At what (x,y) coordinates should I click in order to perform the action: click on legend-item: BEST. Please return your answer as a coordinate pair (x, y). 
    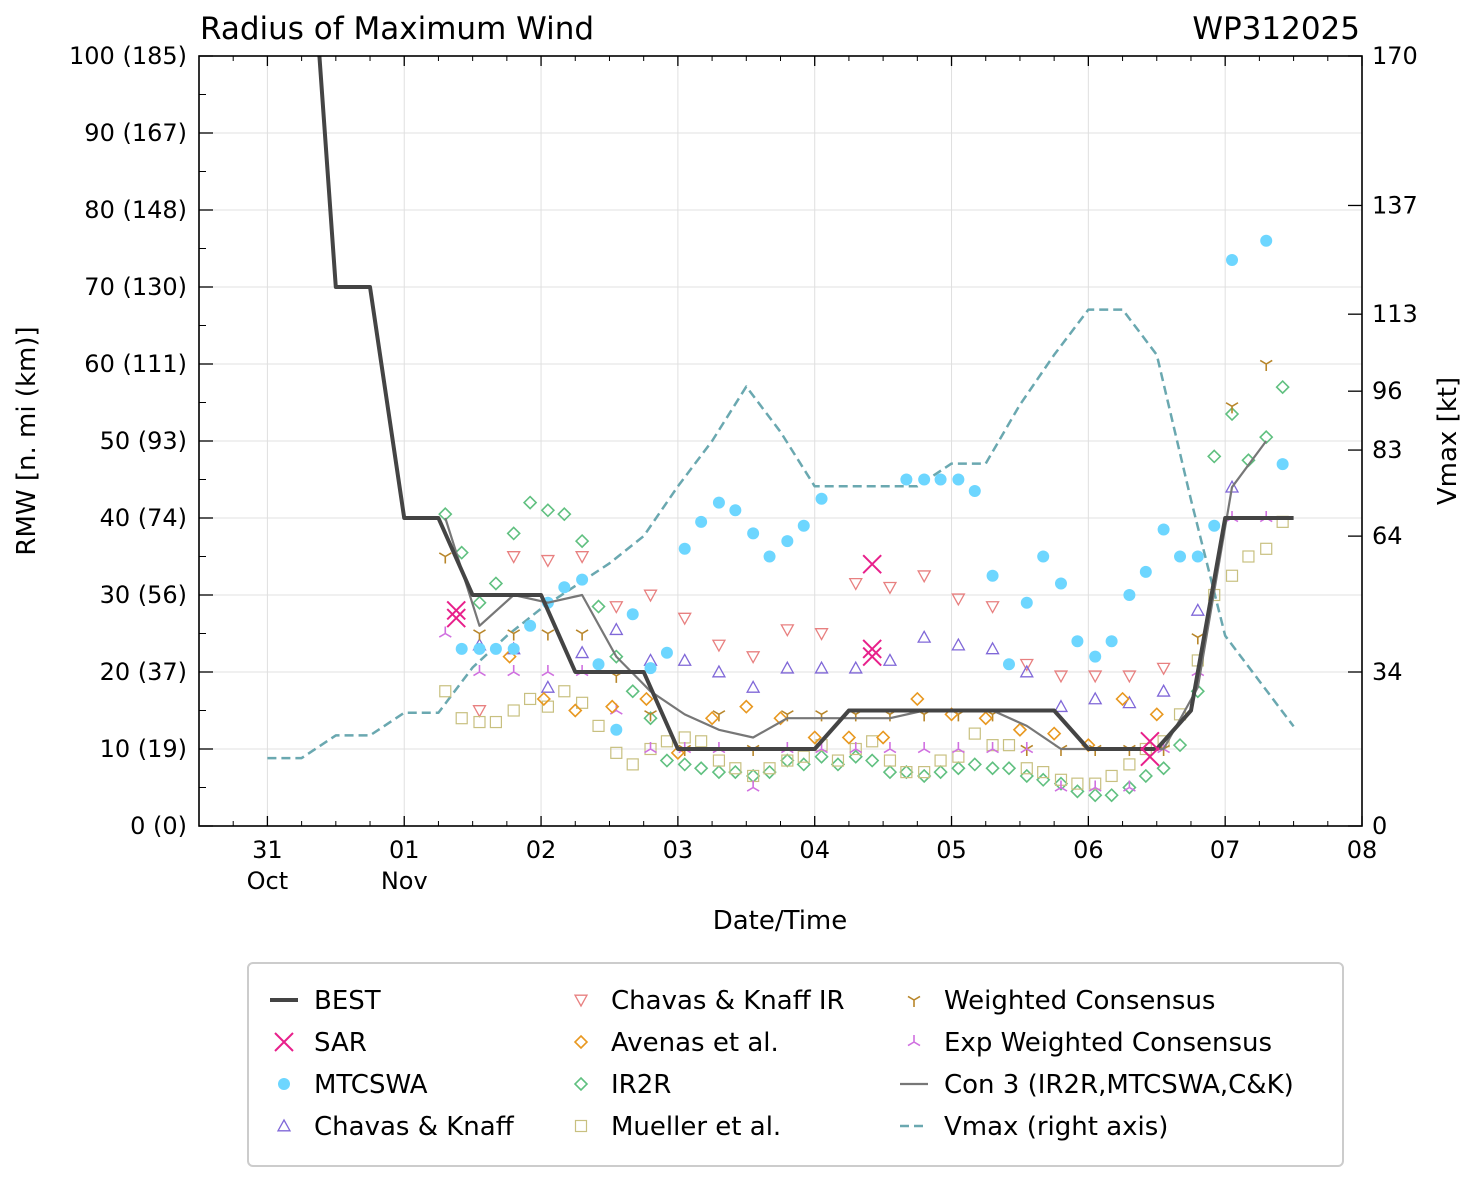
    Looking at the image, I should click on (325, 1001).